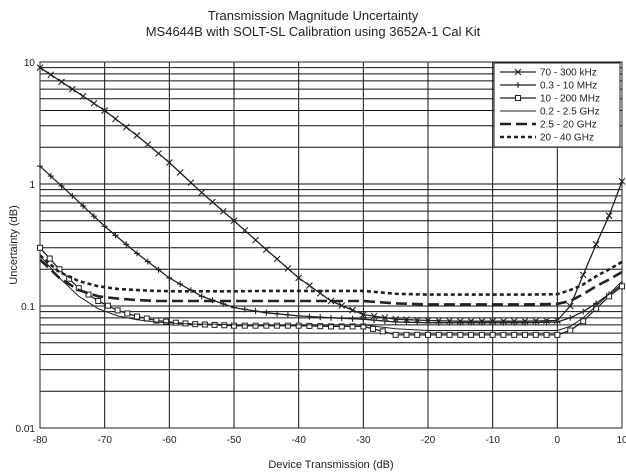 The width and height of the screenshot is (626, 474). What do you see at coordinates (569, 112) in the screenshot?
I see `legend-label: 0.2 - 2.5 GHz` at bounding box center [569, 112].